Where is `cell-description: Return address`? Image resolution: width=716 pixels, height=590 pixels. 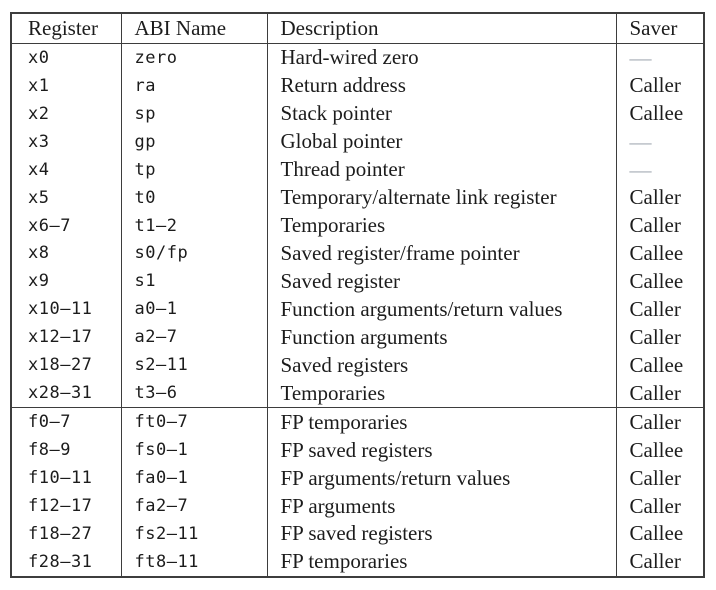
cell-description: Return address is located at coordinates (441, 85).